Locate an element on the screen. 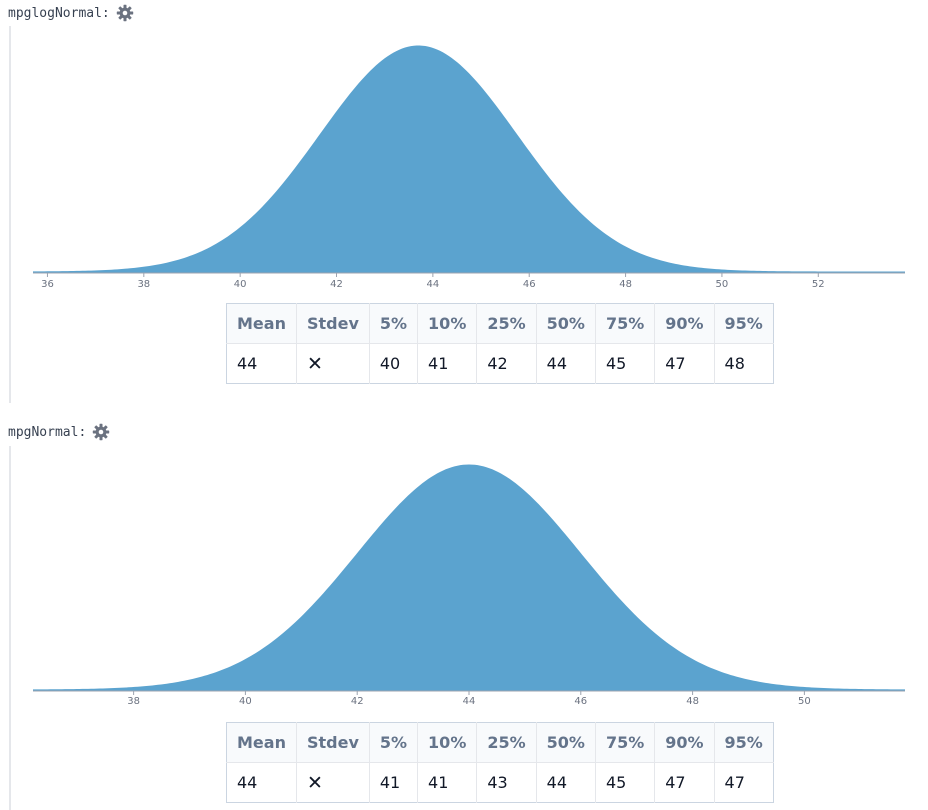 The height and width of the screenshot is (810, 928). stats-value-row: 44 ✕ 41 41 43 44 45 47 47 is located at coordinates (500, 782).